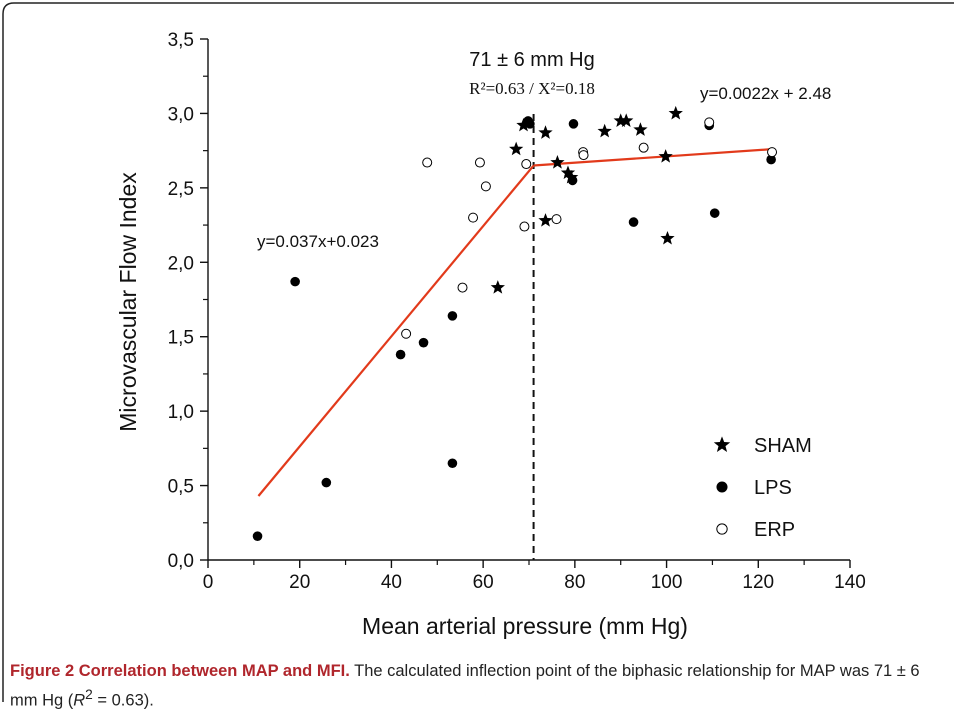 The image size is (957, 713). What do you see at coordinates (181, 487) in the screenshot?
I see `y-tick-label: 0,5` at bounding box center [181, 487].